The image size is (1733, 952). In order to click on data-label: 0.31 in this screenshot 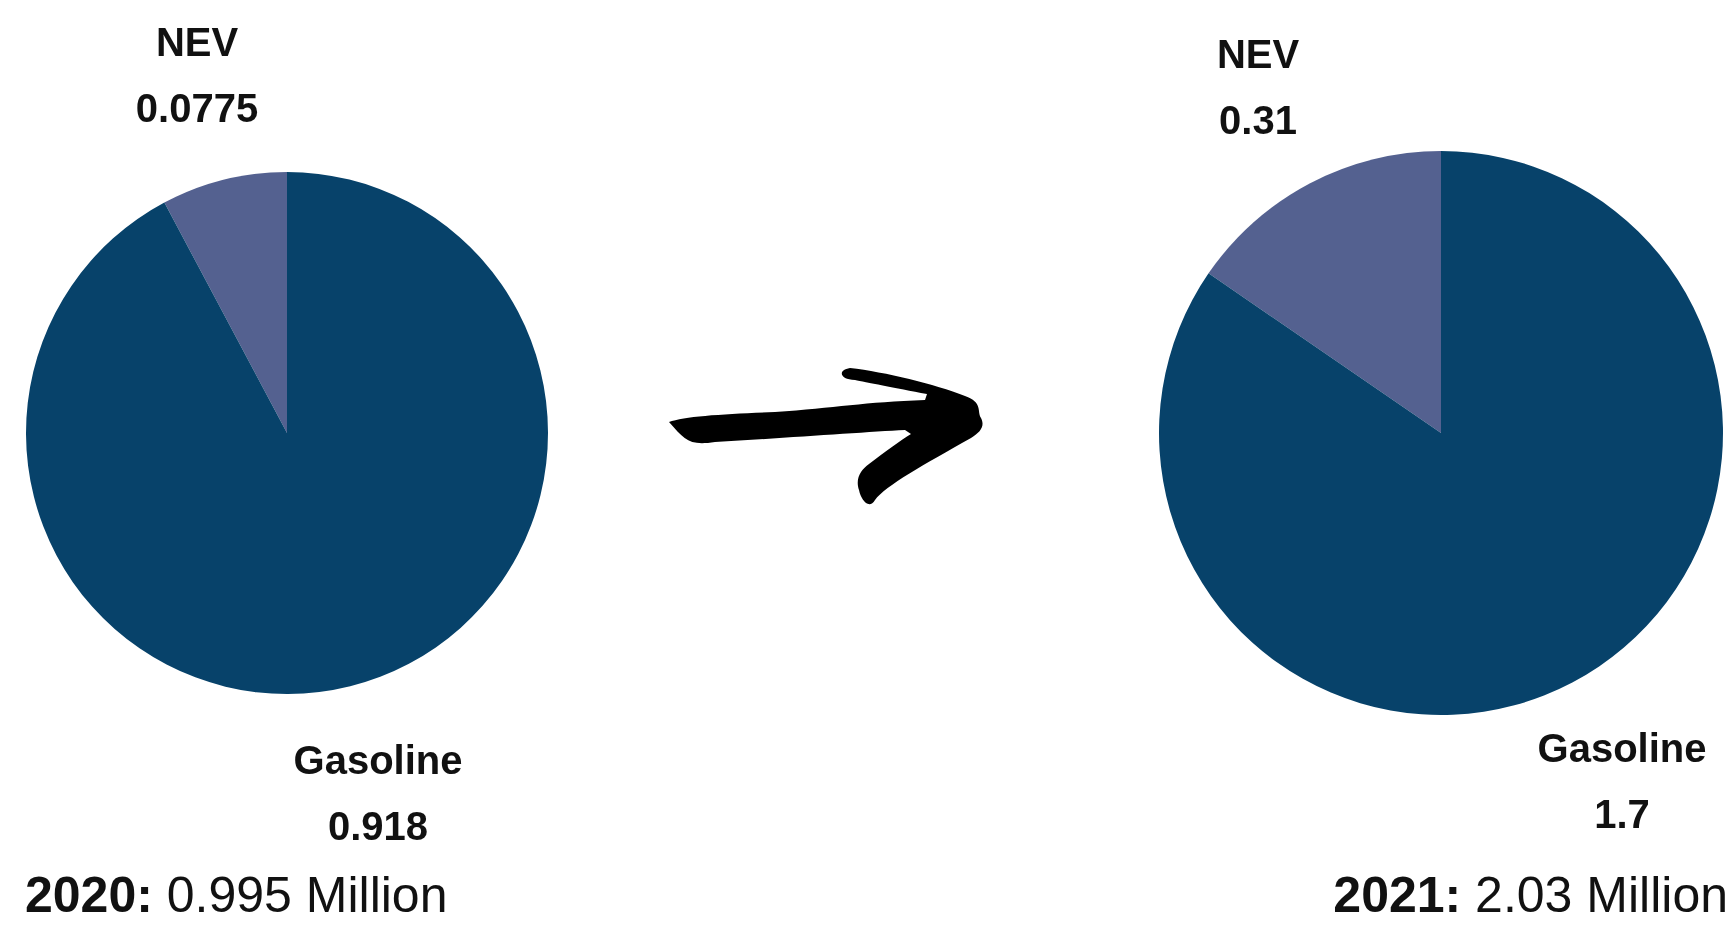, I will do `click(1258, 120)`.